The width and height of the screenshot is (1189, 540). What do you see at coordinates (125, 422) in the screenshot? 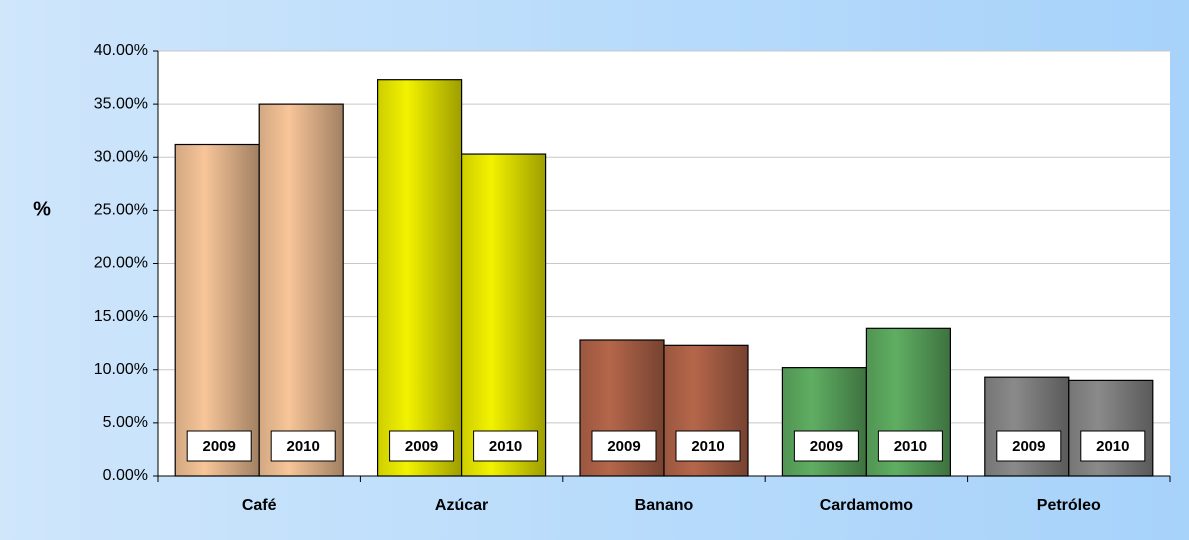
I see `y-tick-label: 5.00%` at bounding box center [125, 422].